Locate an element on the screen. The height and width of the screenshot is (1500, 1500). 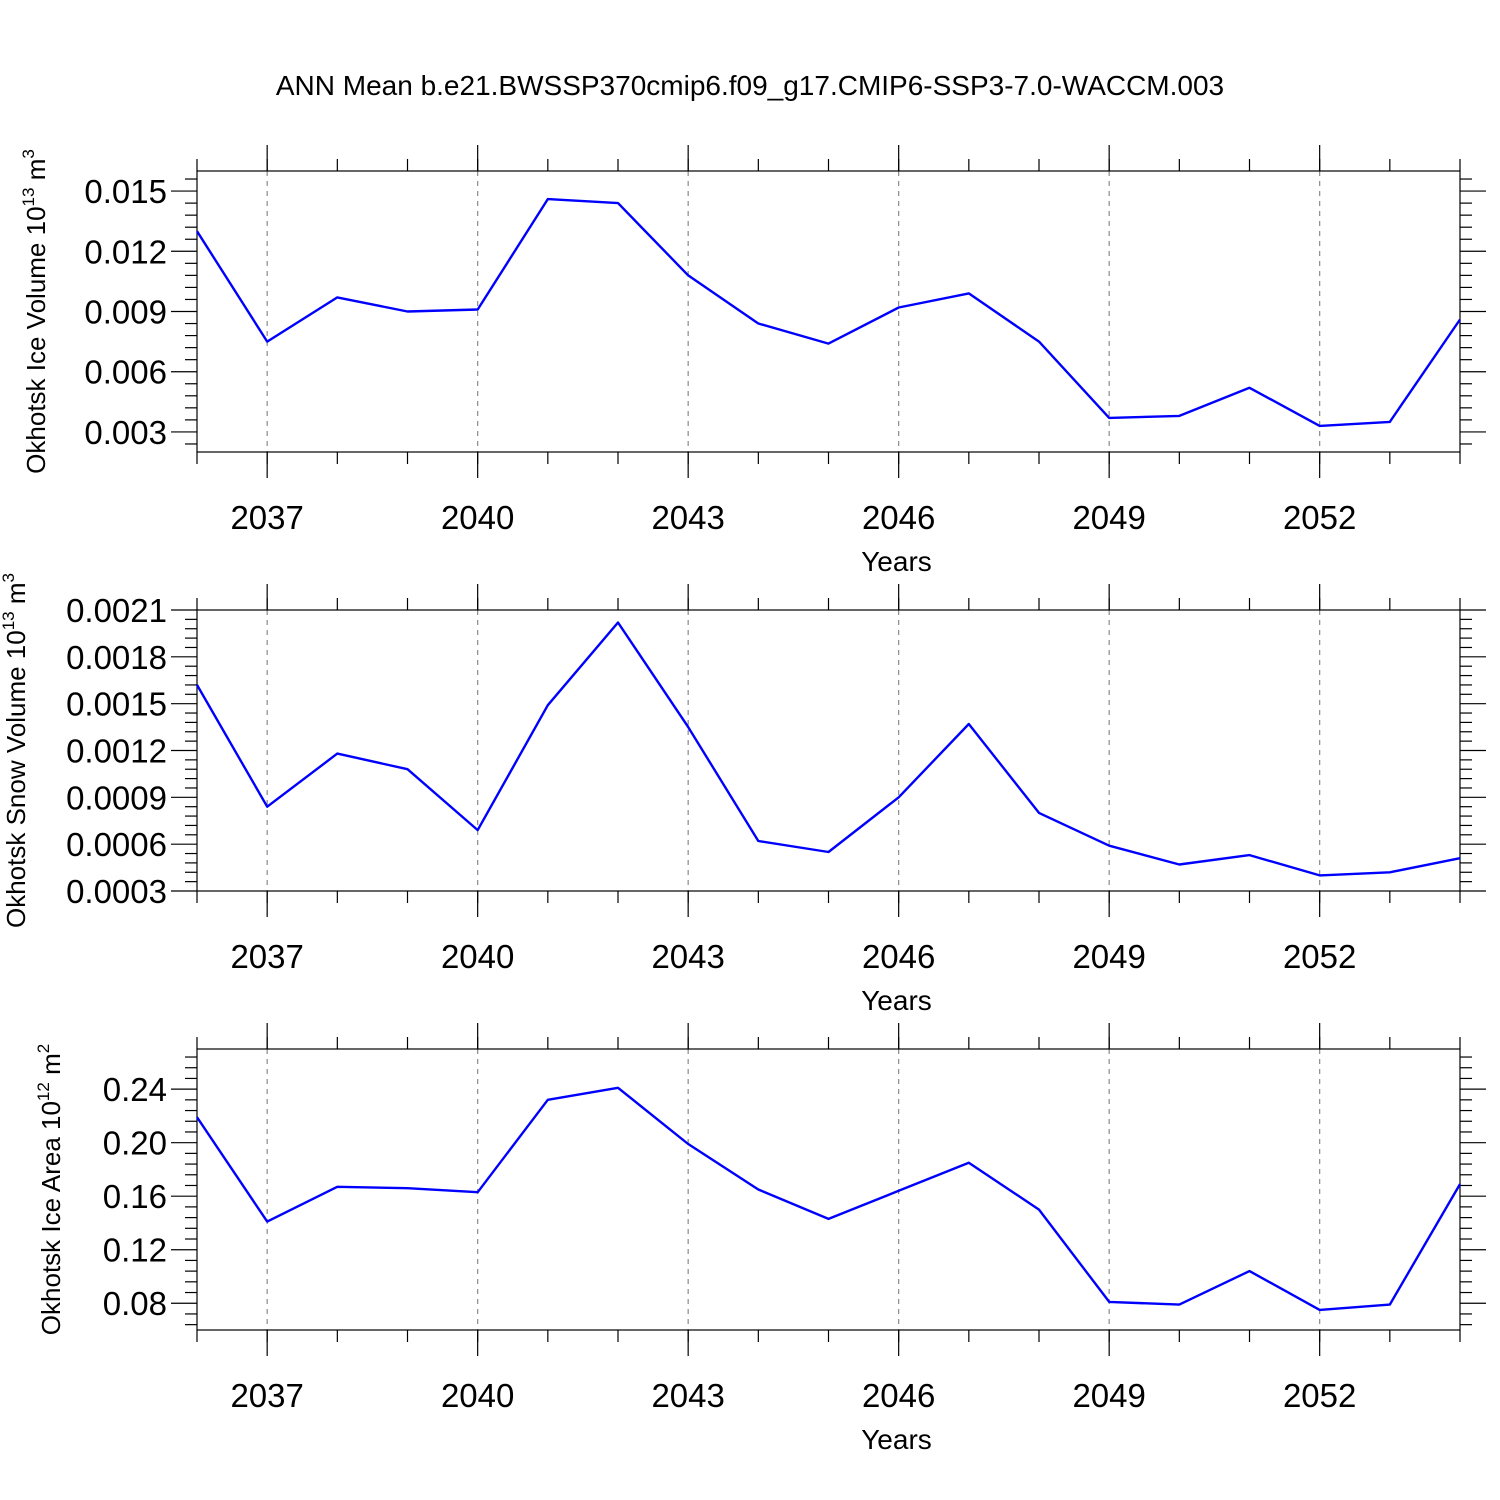
y-tick-label: 0.12 is located at coordinates (135, 1250).